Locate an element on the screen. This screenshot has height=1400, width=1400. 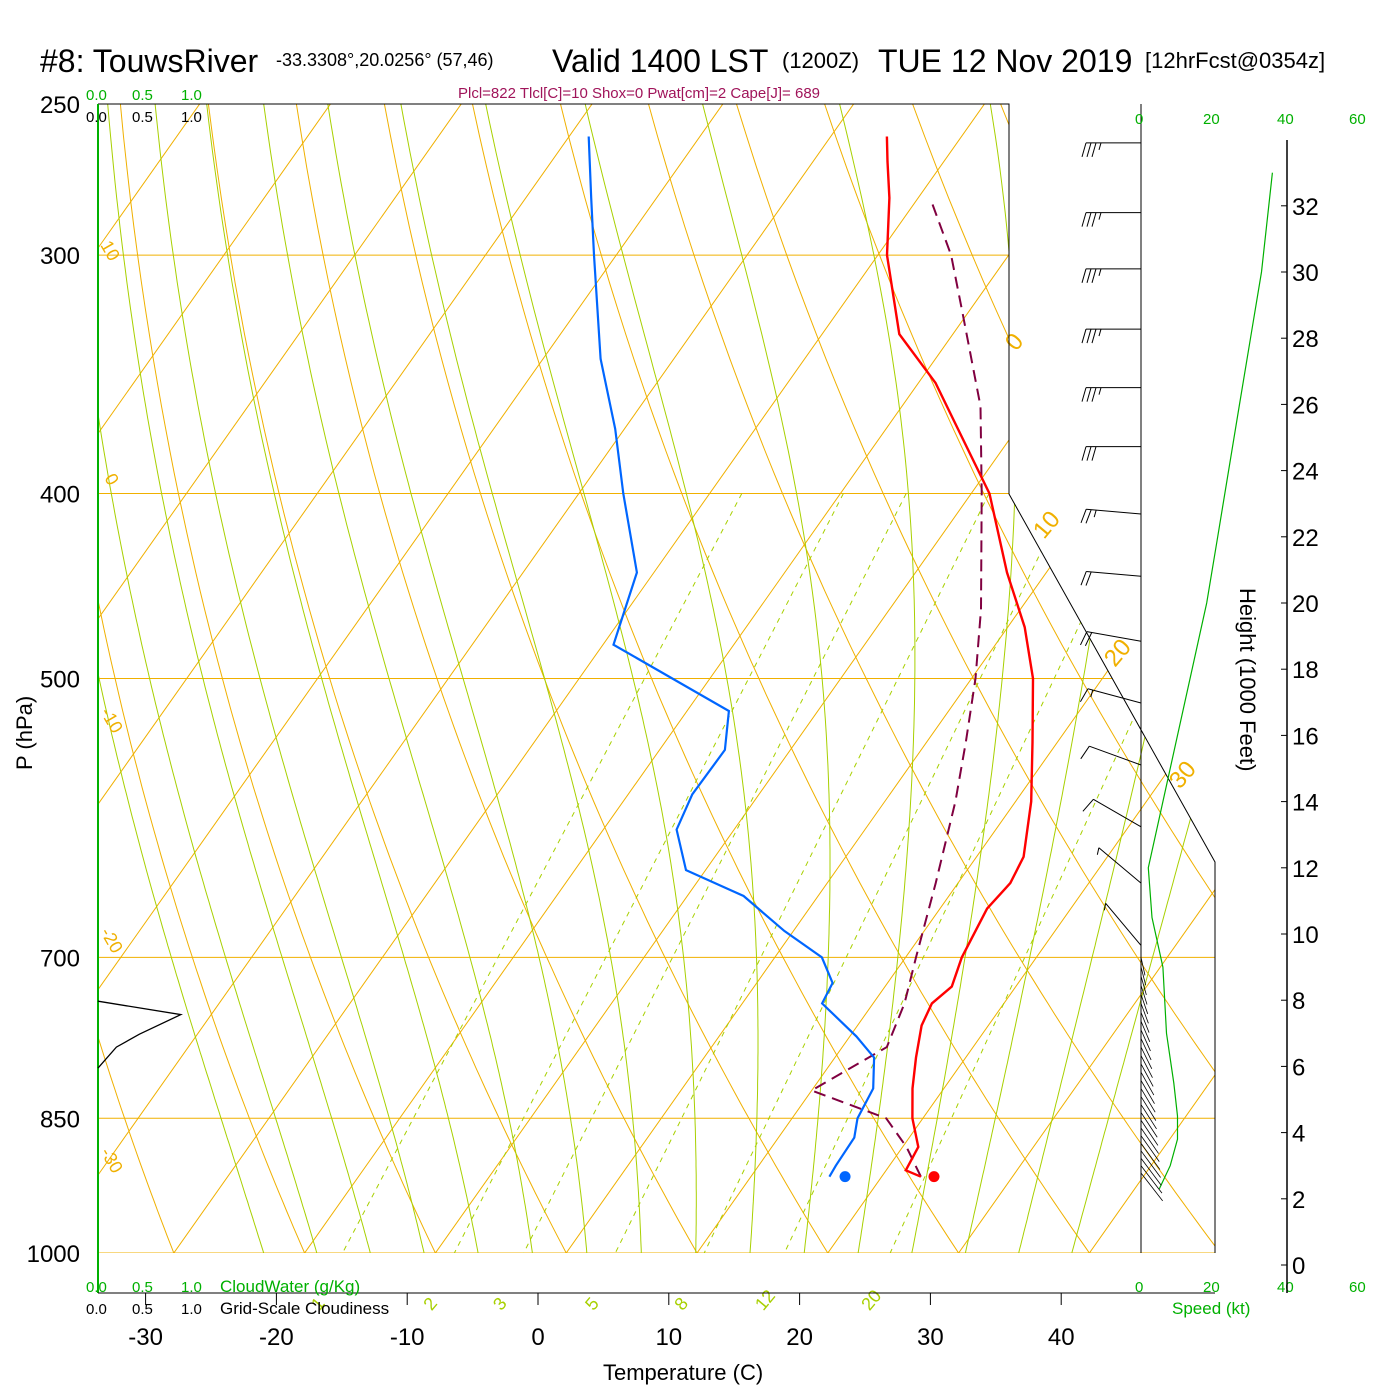
pressure-tick-label: 850 is located at coordinates (60, 1119).